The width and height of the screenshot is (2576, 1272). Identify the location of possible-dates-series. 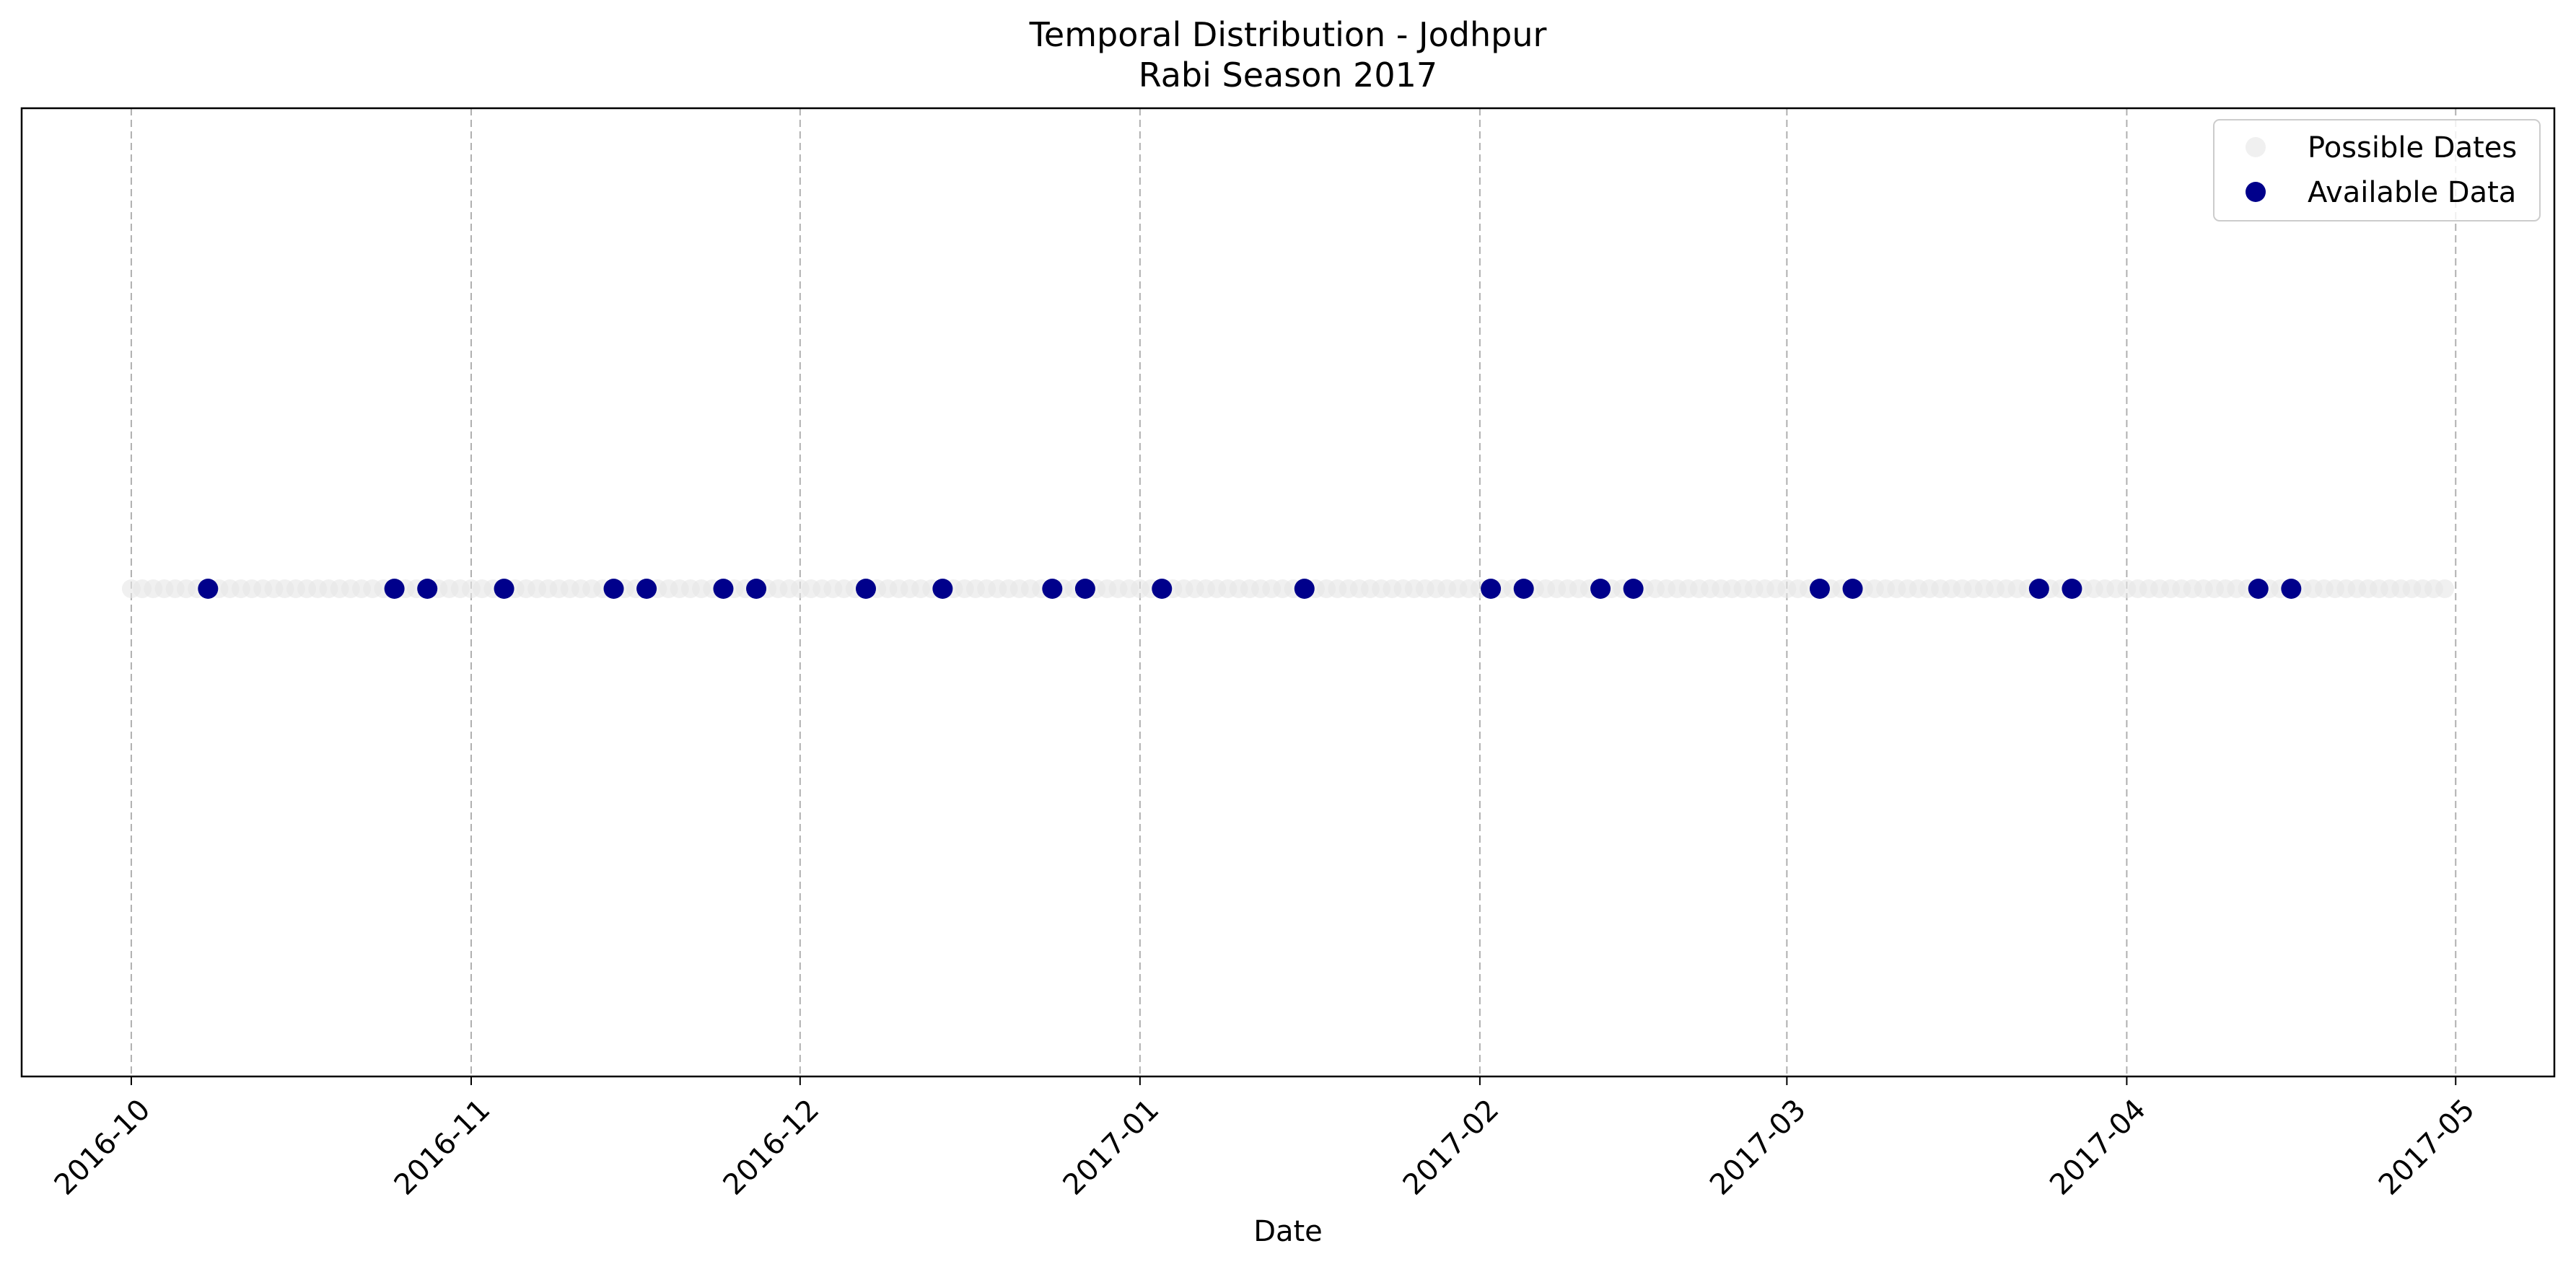
(1288, 589).